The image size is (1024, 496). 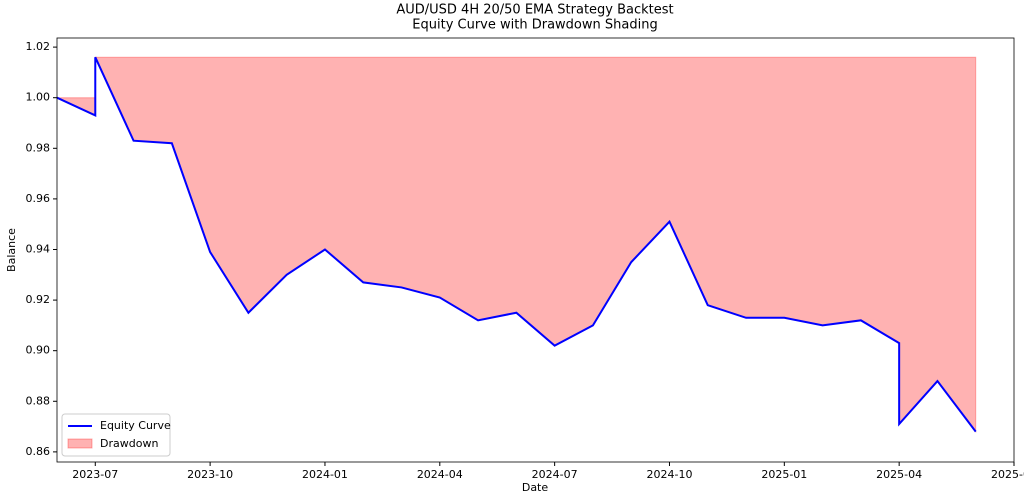 I want to click on y-tick-label: 1.00, so click(x=38, y=97).